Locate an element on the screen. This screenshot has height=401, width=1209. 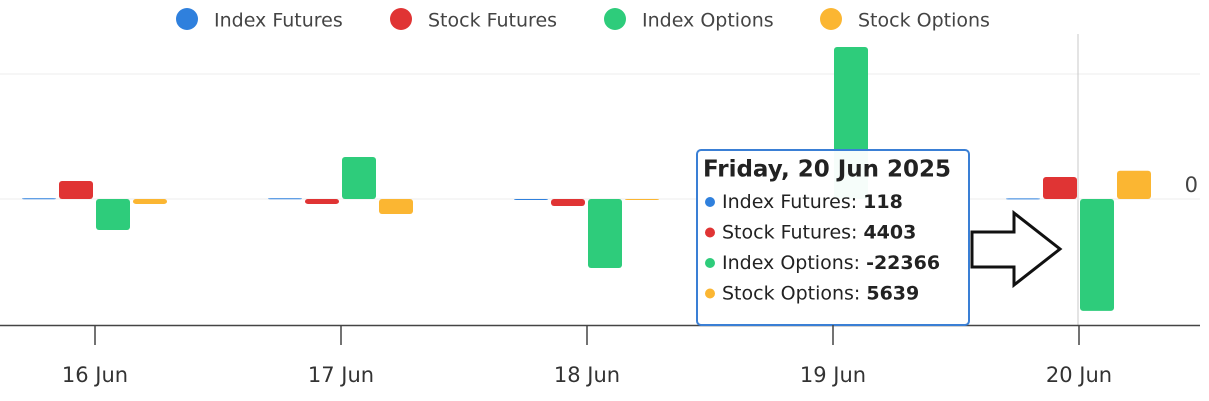
legend-label: Index Options is located at coordinates (708, 21).